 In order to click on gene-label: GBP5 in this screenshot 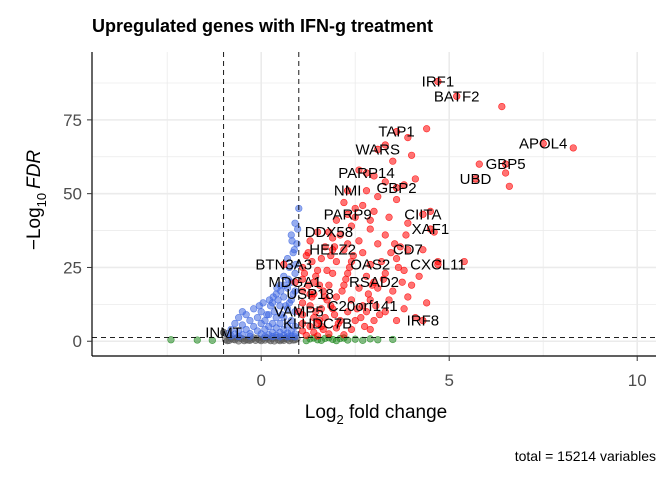, I will do `click(506, 164)`.